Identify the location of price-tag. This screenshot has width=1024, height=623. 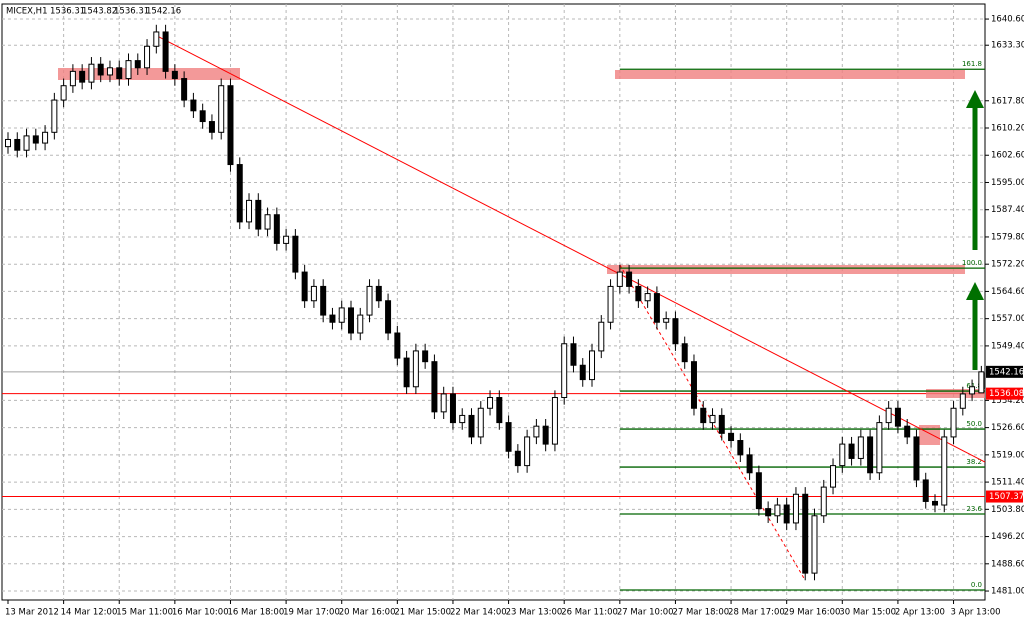
(1004, 496).